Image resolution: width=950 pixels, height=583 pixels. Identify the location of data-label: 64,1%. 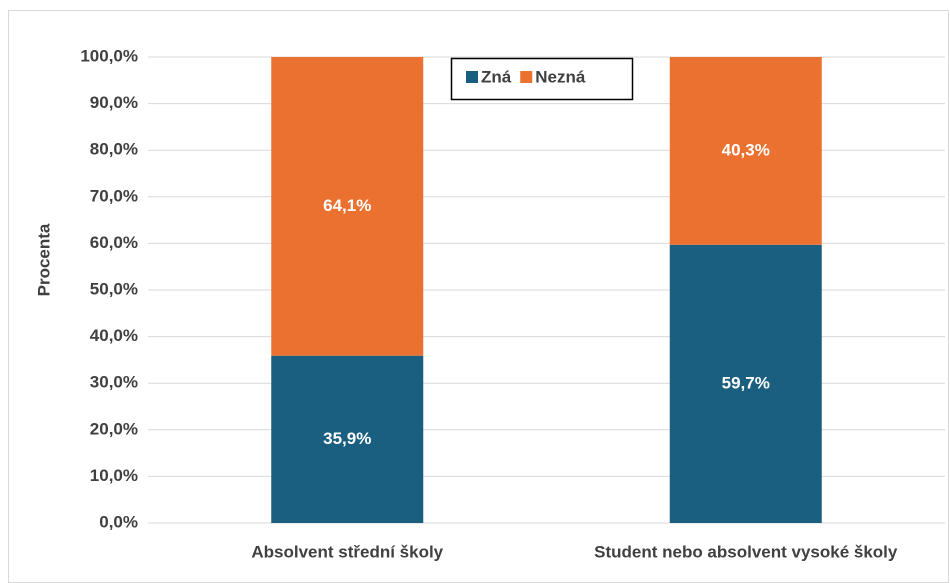
(347, 205).